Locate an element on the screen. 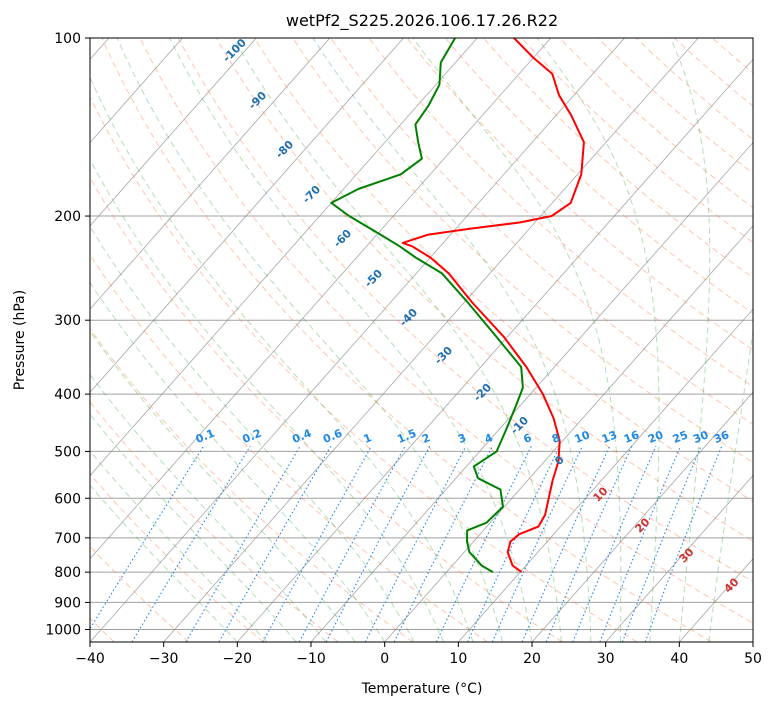  x-tick-label: 10 is located at coordinates (458, 659).